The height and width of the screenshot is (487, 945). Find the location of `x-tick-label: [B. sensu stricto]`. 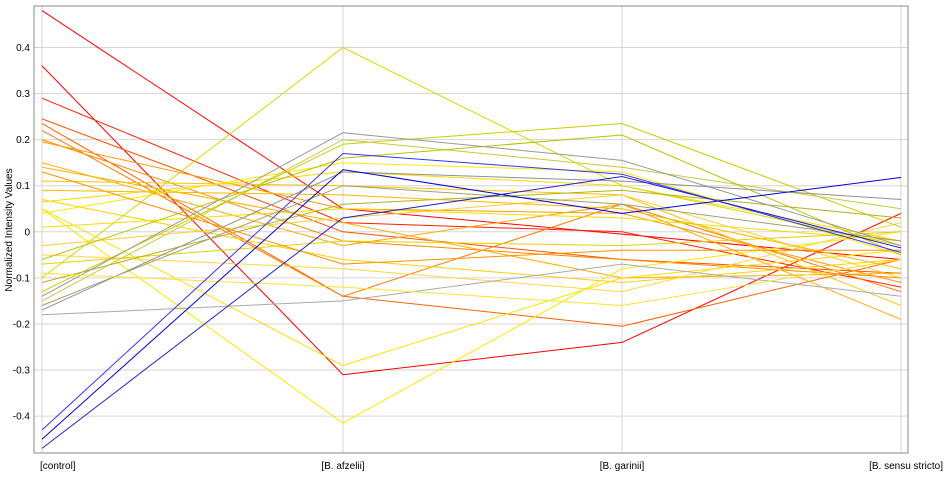

x-tick-label: [B. sensu stricto] is located at coordinates (906, 466).